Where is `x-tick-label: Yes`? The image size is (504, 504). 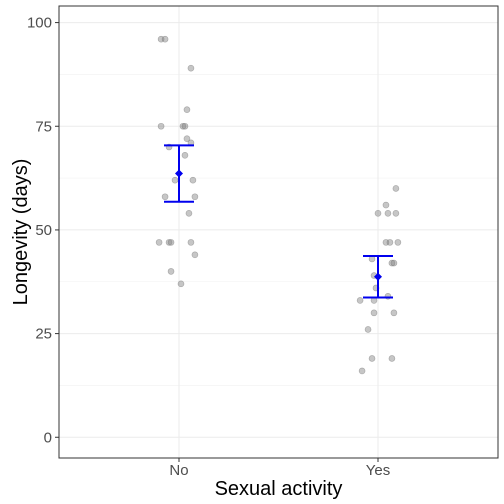
x-tick-label: Yes is located at coordinates (378, 470).